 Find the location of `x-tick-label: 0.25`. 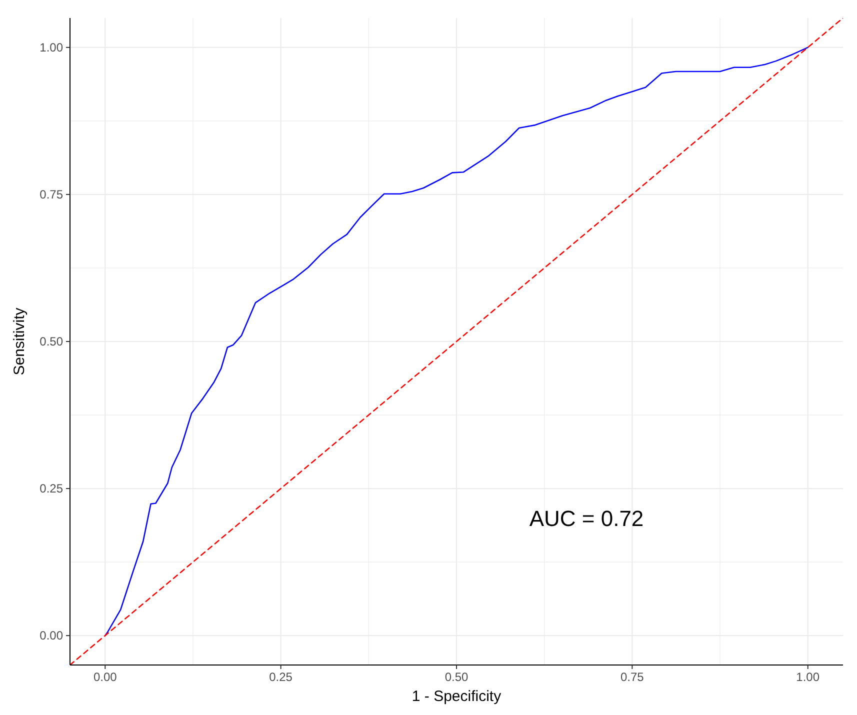

x-tick-label: 0.25 is located at coordinates (281, 677).